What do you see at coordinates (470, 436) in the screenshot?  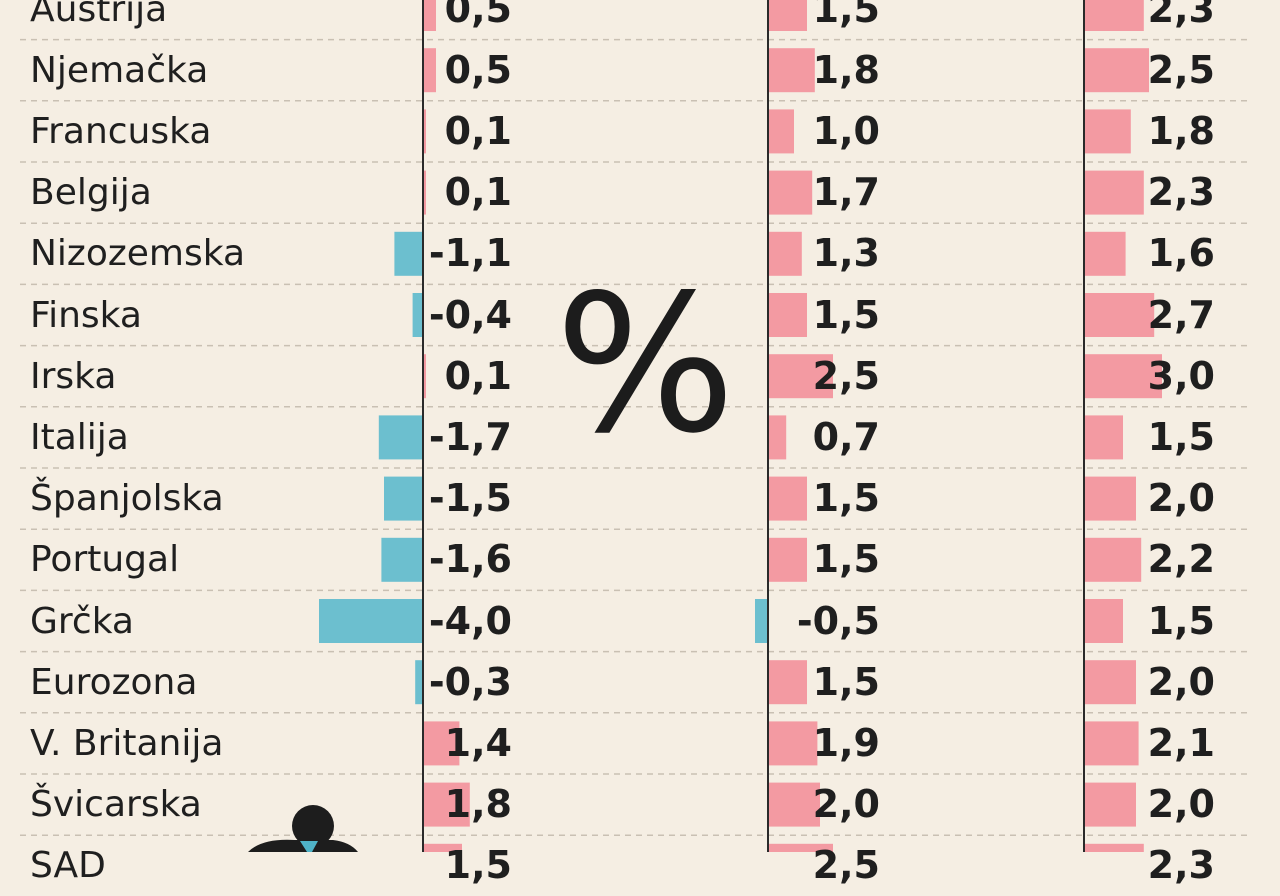 I see `data-label: -1,7` at bounding box center [470, 436].